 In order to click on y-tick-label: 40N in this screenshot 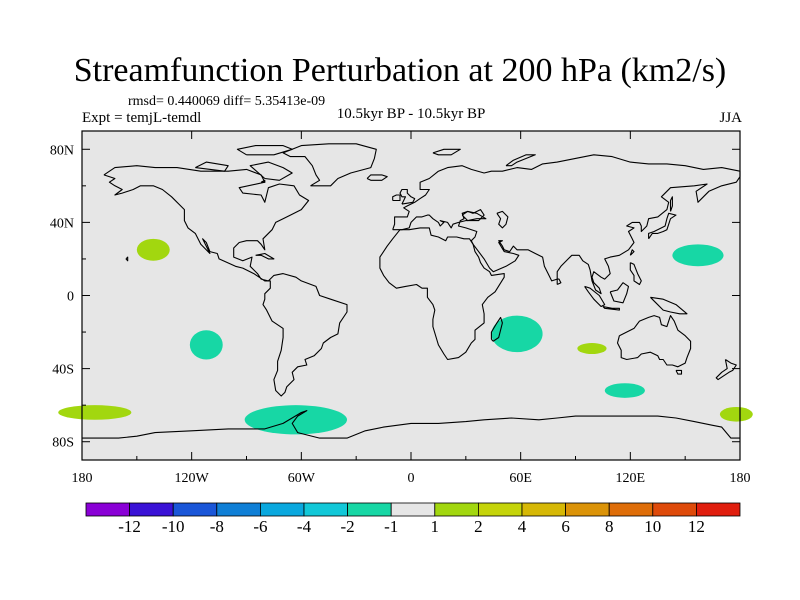, I will do `click(62, 223)`.